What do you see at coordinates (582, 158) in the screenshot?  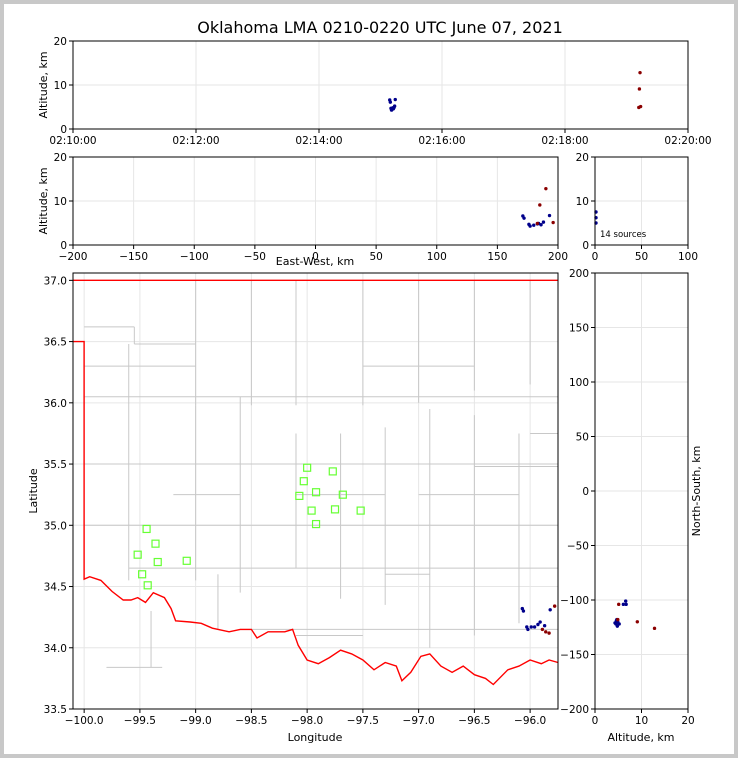 I see `y-tick-label: 20` at bounding box center [582, 158].